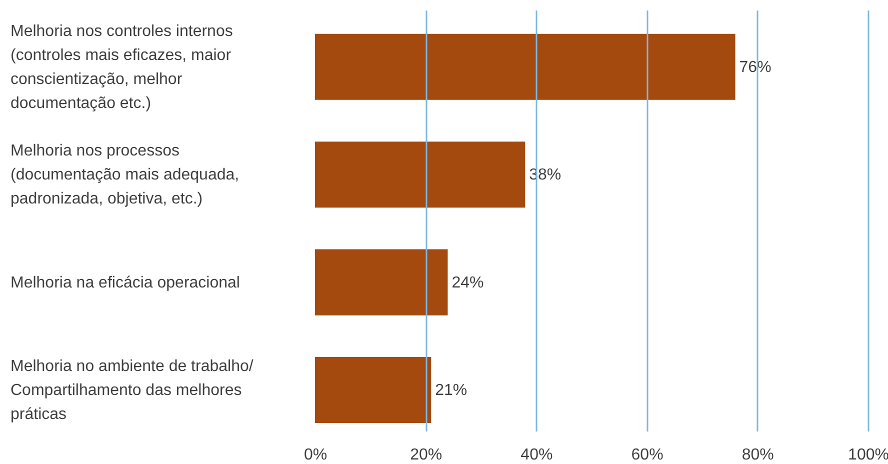 Image resolution: width=888 pixels, height=464 pixels. What do you see at coordinates (316, 455) in the screenshot?
I see `x-tick-label: 0%` at bounding box center [316, 455].